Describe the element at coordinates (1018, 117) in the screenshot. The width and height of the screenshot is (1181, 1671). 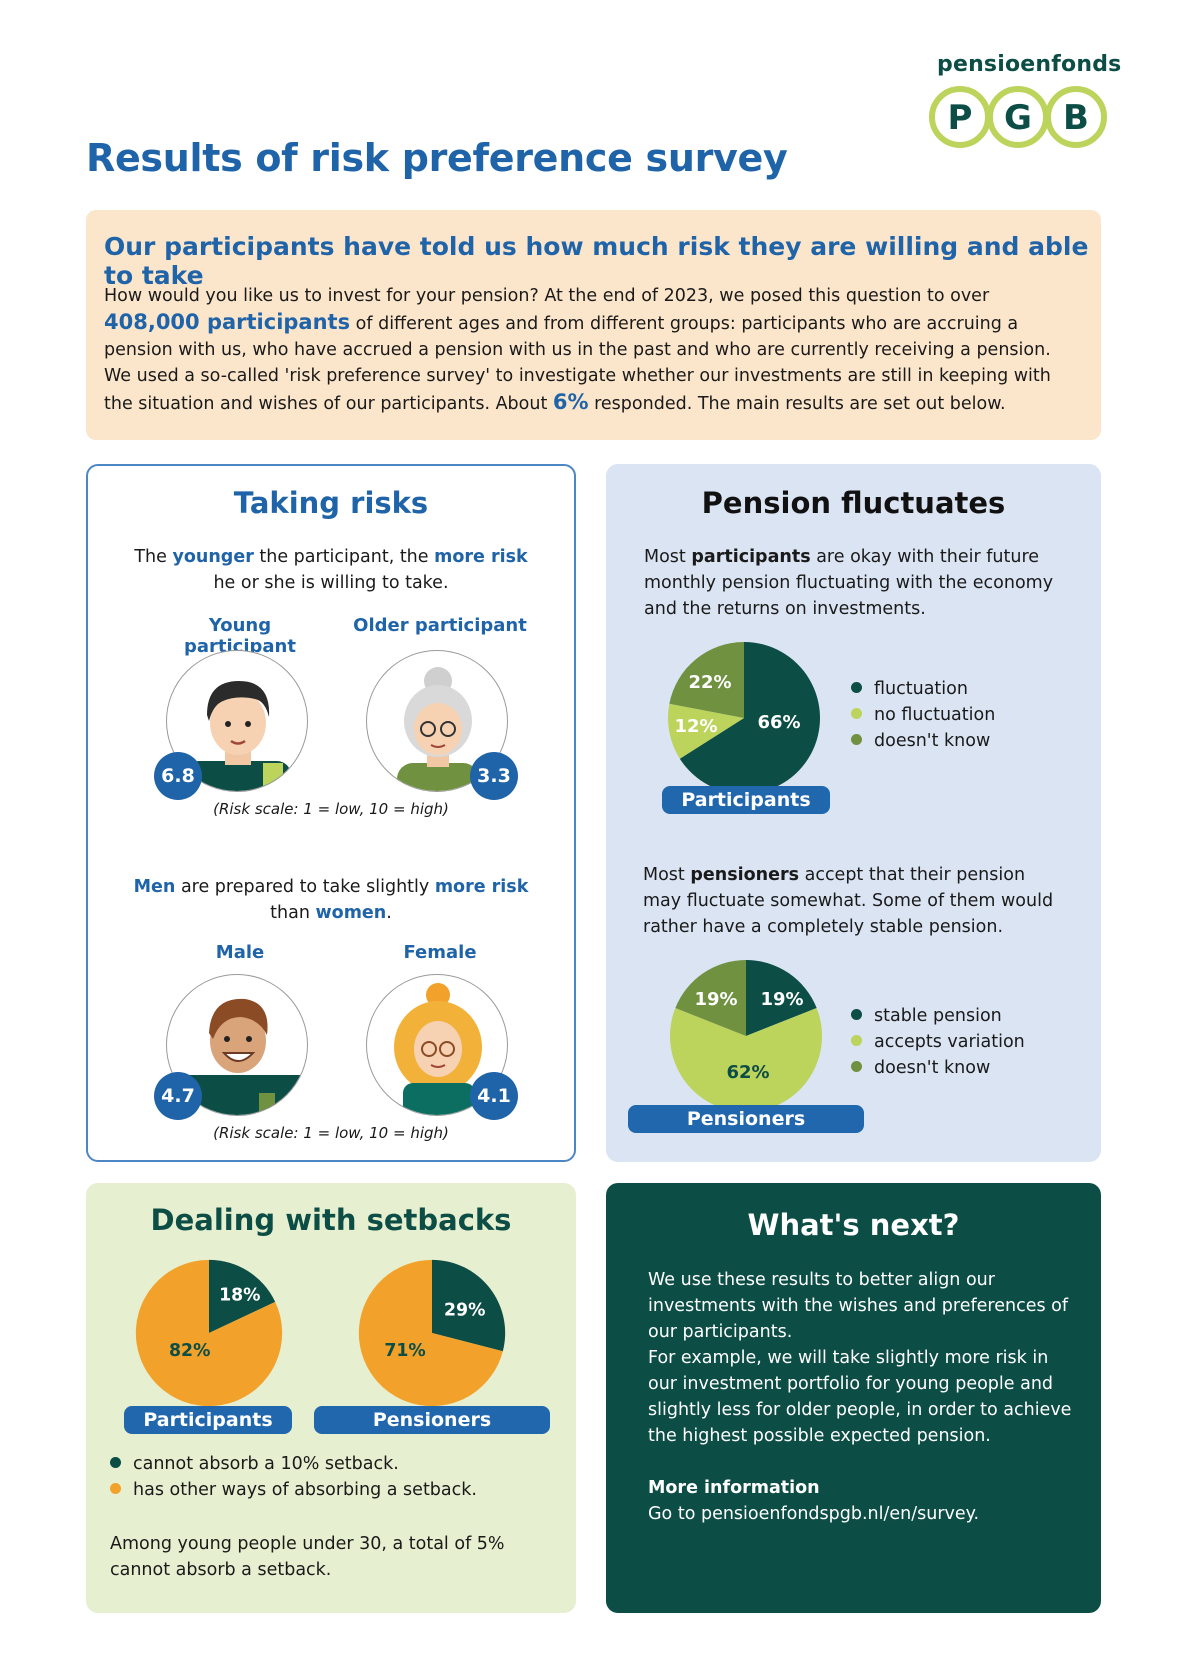
I see `pgb-logo: P G B` at that location.